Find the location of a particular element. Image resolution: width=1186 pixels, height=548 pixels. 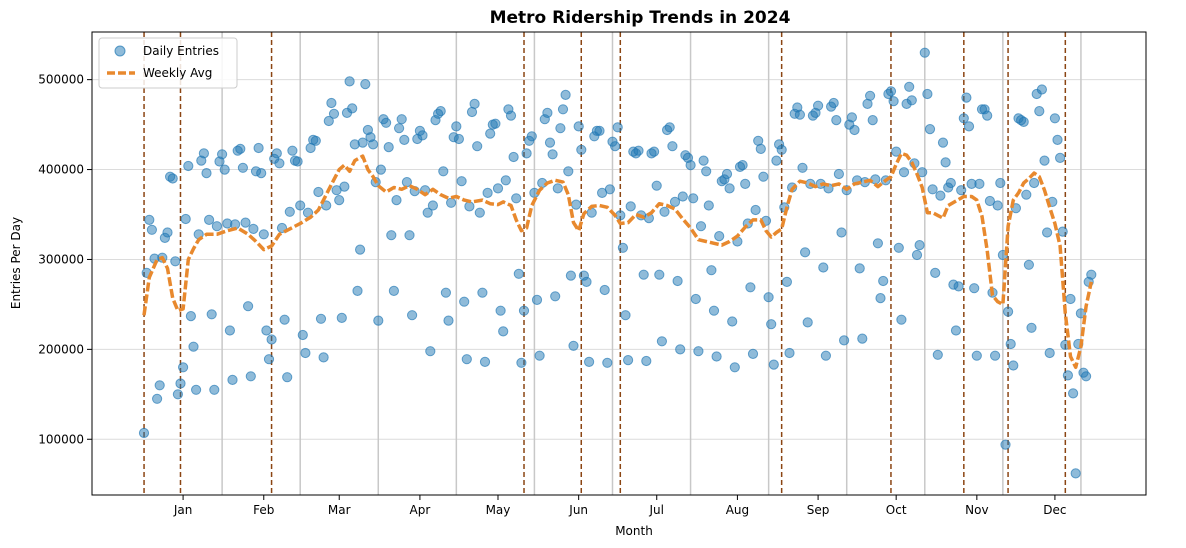

x-tick-label: Dec is located at coordinates (1054, 510).